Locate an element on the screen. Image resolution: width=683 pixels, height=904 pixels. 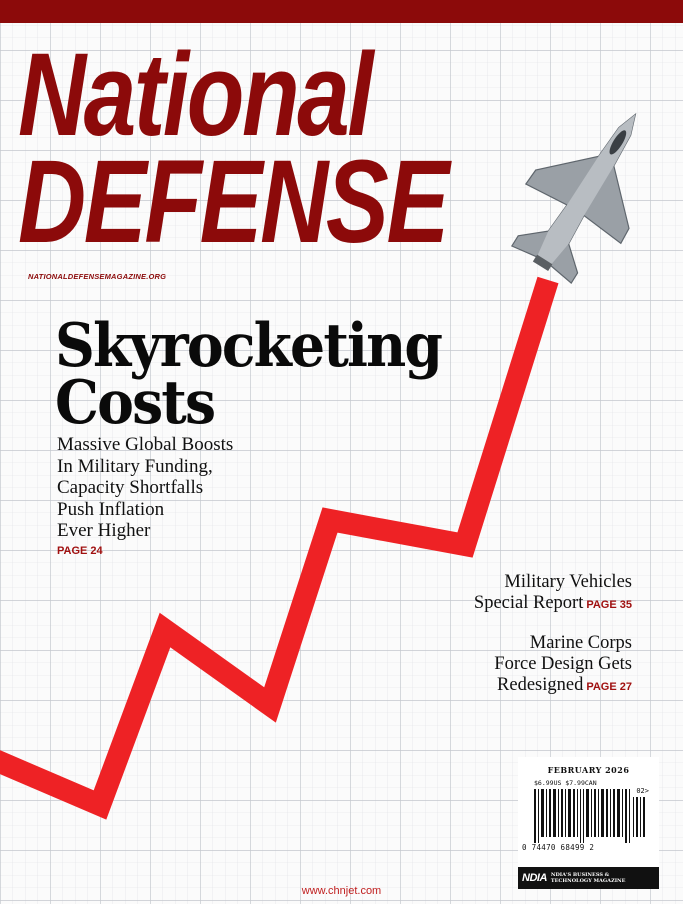
deck-line: Push Inflation is located at coordinates (111, 509).